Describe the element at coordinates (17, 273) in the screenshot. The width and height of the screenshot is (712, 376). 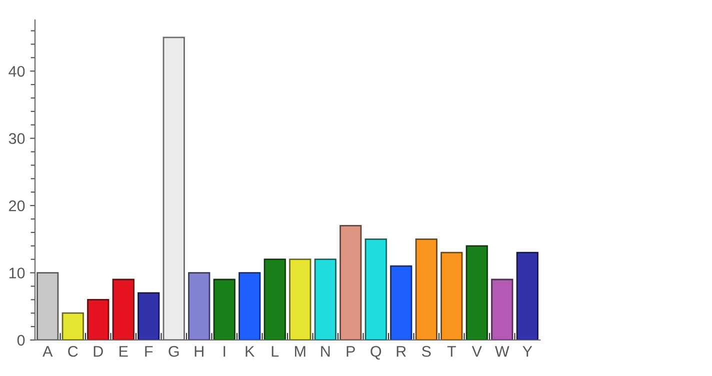
I see `y-tick-label: 10` at that location.